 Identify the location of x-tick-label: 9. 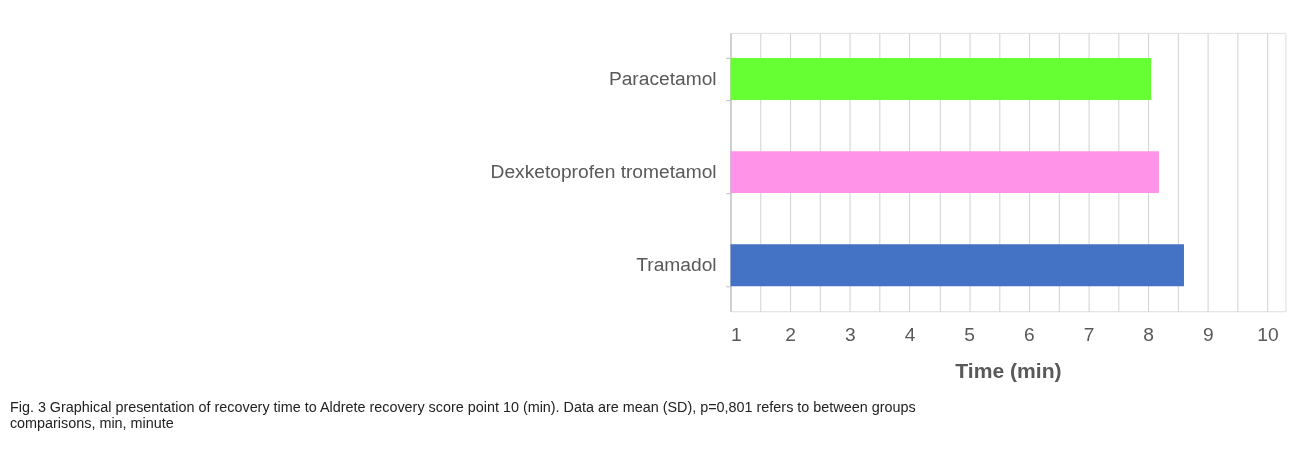
(1208, 334).